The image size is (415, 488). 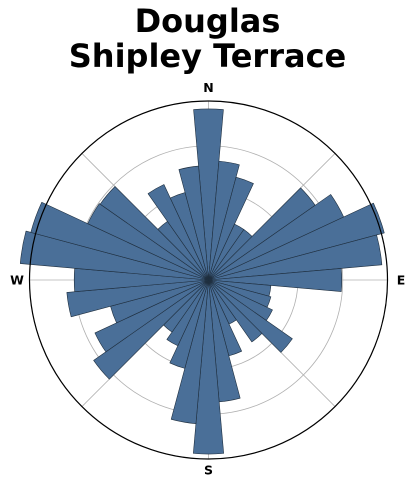 What do you see at coordinates (231, 228) in the screenshot?
I see `direction-bar-20deg` at bounding box center [231, 228].